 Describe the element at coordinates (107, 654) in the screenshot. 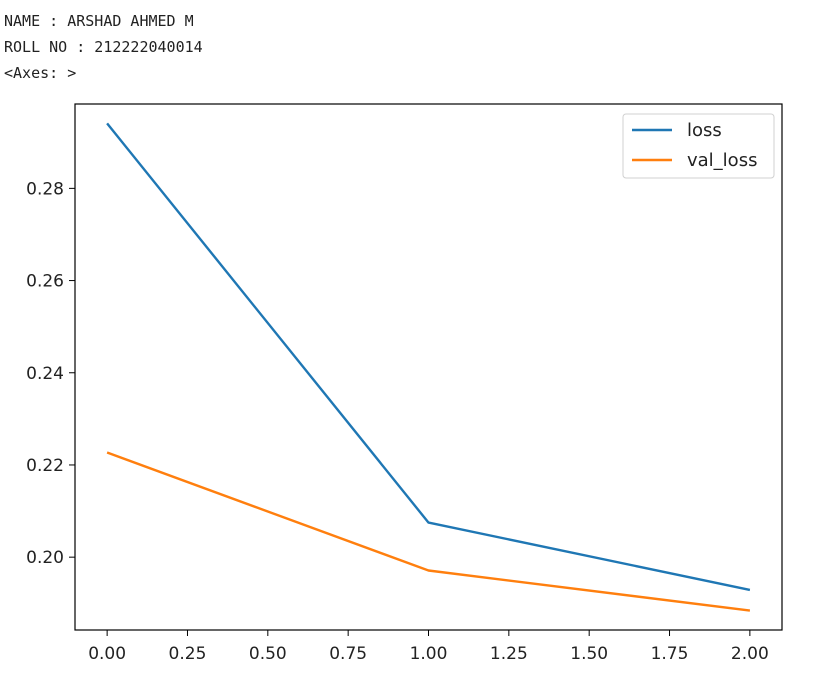

I see `x-tick-label: 0.00` at that location.